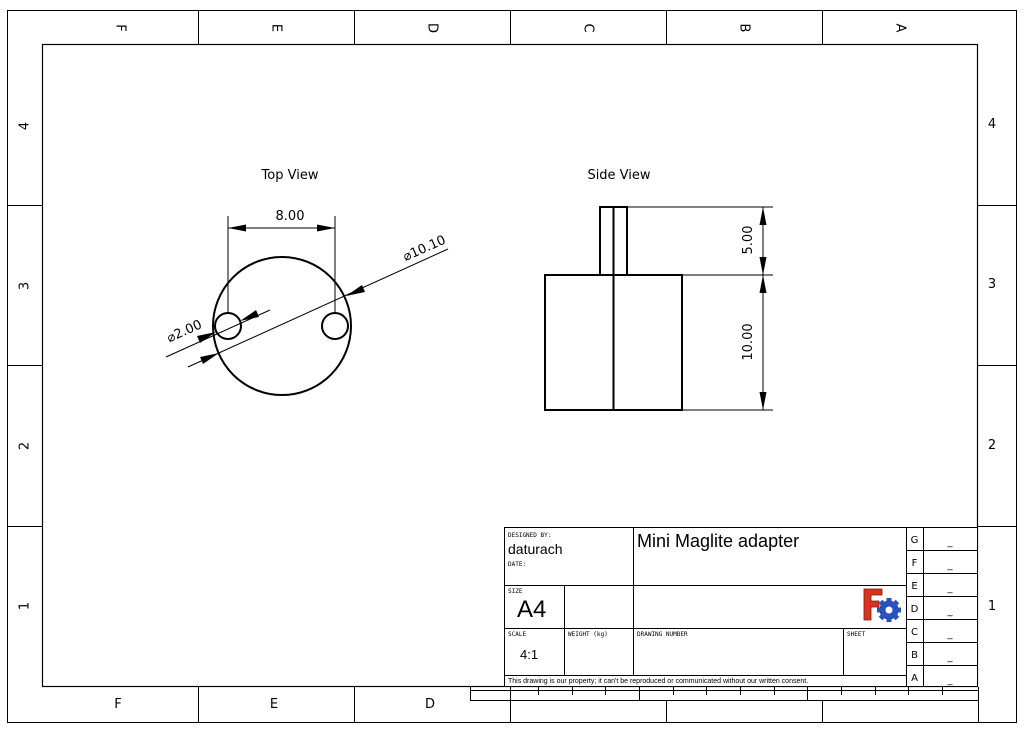  I want to click on dim-outer-diameter-arrow-left, so click(209, 358).